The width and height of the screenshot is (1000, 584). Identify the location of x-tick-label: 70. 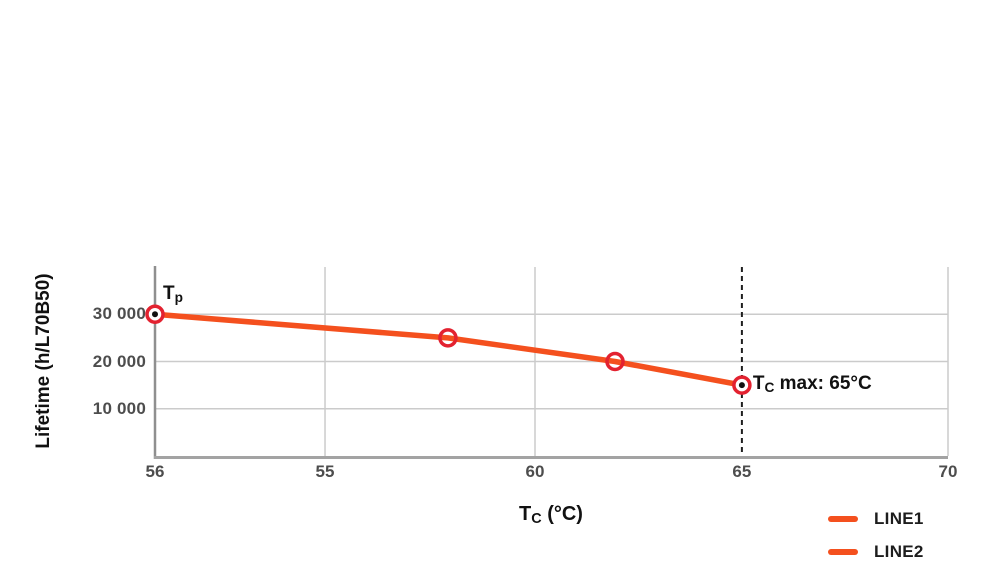
(948, 471).